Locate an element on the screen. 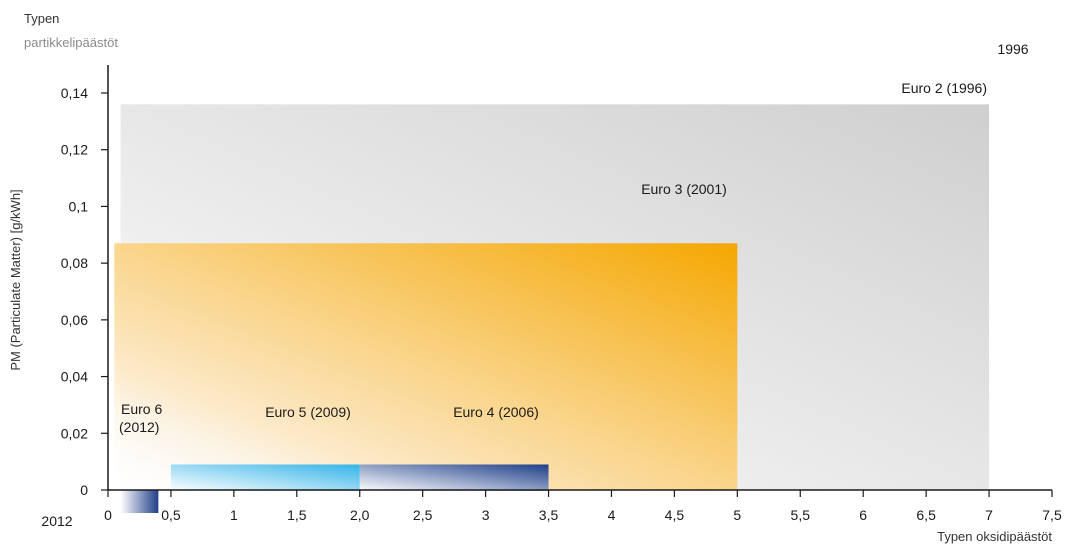  y-tick-label: 0,12 is located at coordinates (74, 150).